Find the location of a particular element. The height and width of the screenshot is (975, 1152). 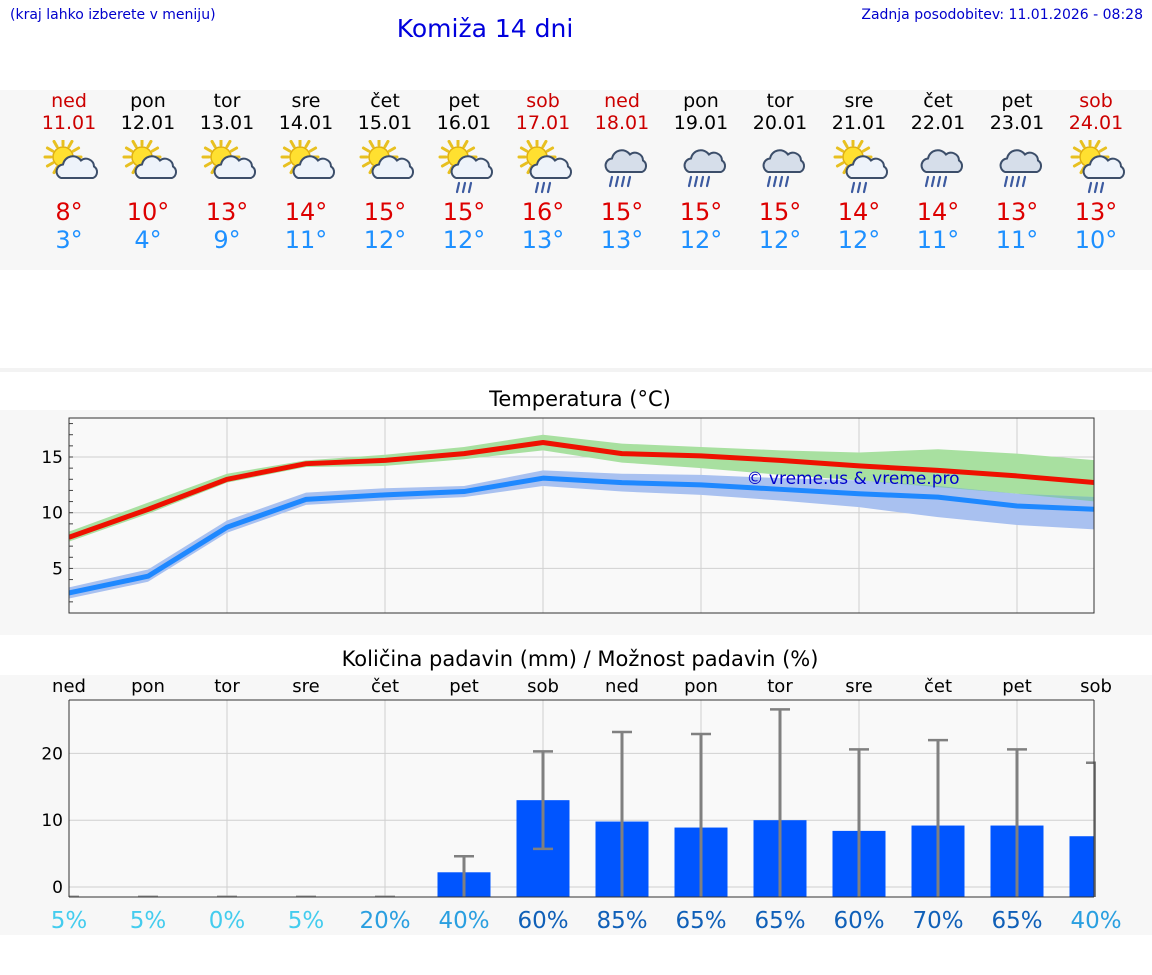

y-tick-label: 5 is located at coordinates (57, 569).